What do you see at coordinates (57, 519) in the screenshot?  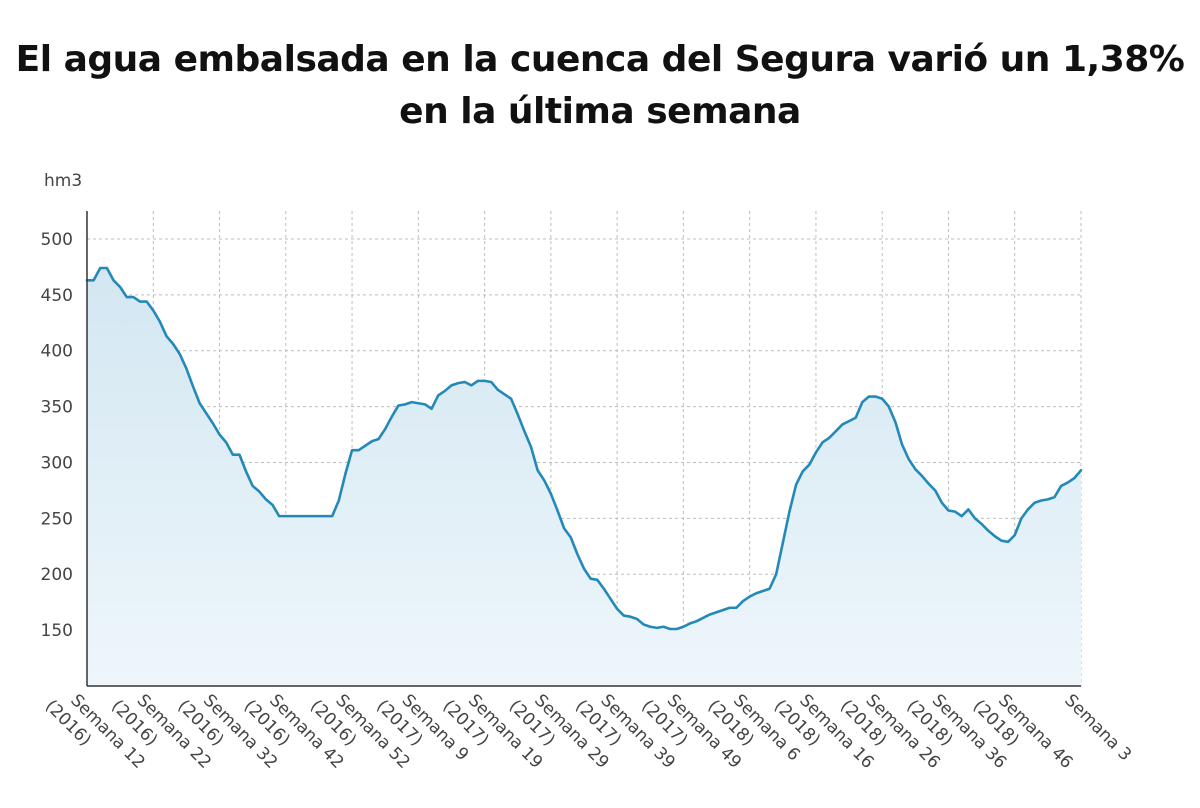 I see `y-tick-label: 250` at bounding box center [57, 519].